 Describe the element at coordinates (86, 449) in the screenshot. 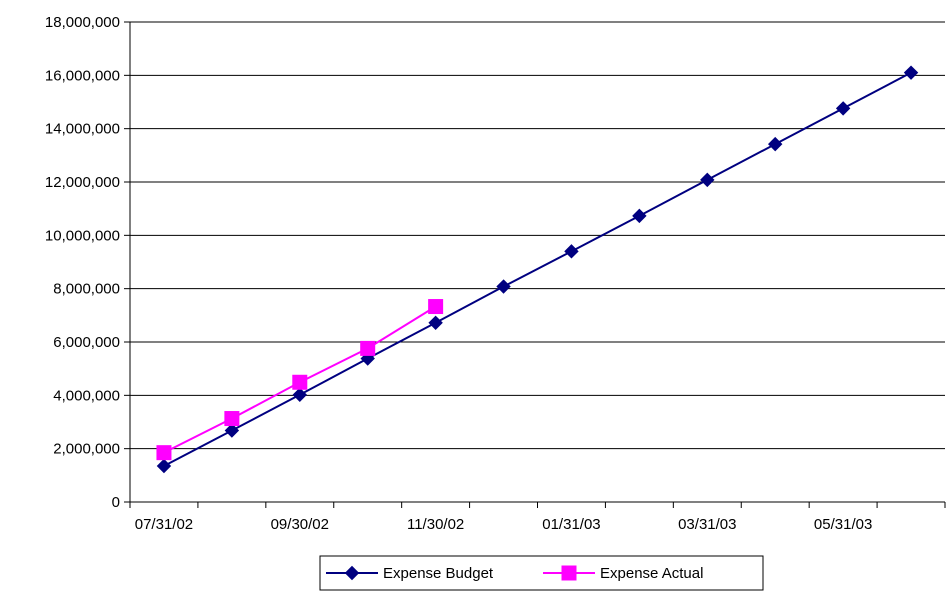

I see `y-tick-label: 2,000,000` at that location.